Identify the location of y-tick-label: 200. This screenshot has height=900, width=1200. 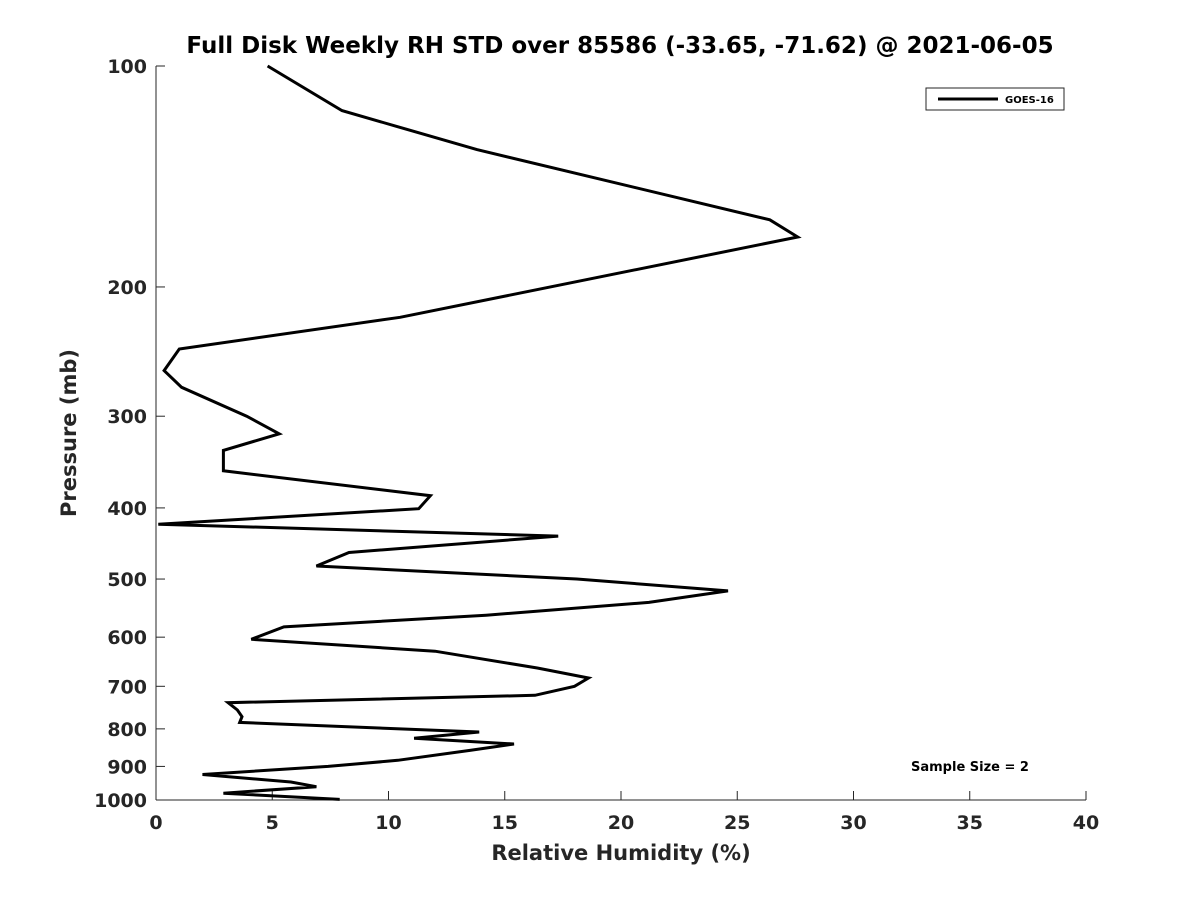
(127, 288).